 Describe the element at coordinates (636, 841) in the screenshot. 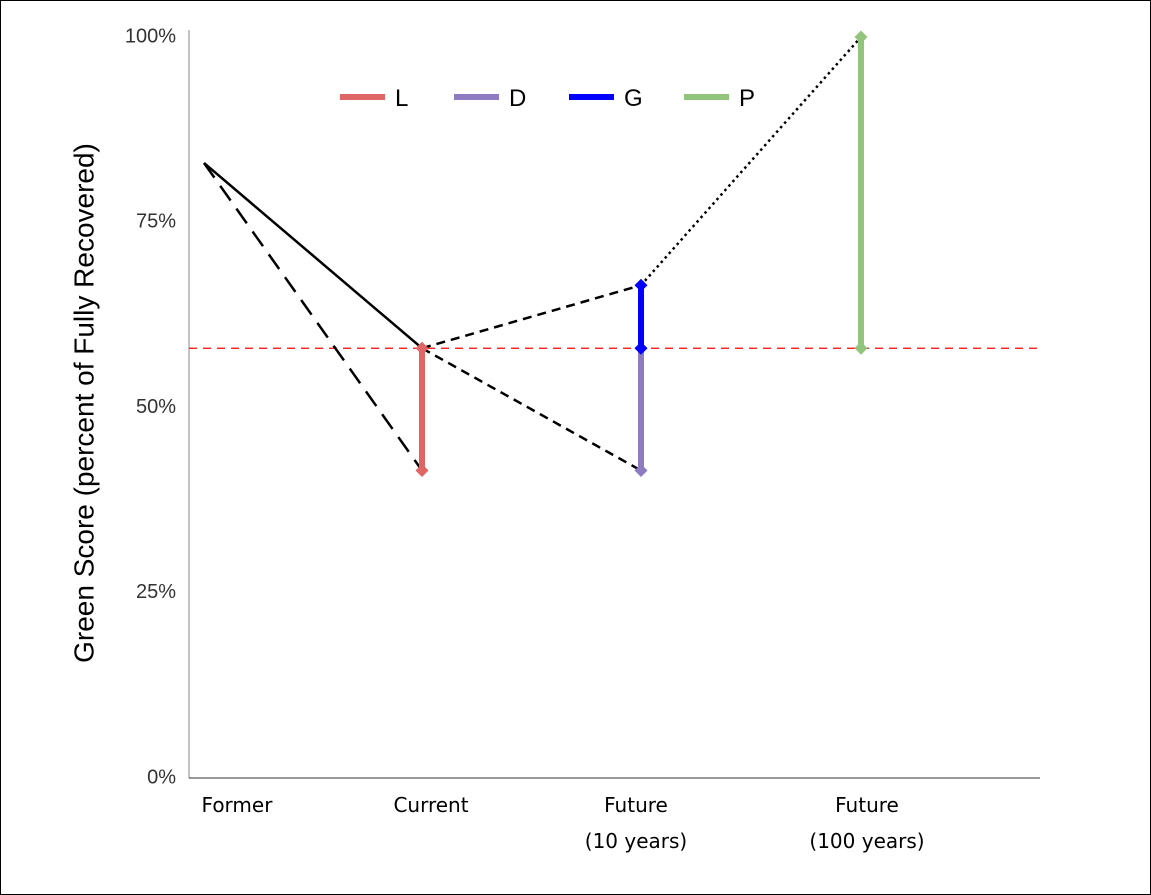

I see `x-tick-label-line2: (10 years)` at that location.